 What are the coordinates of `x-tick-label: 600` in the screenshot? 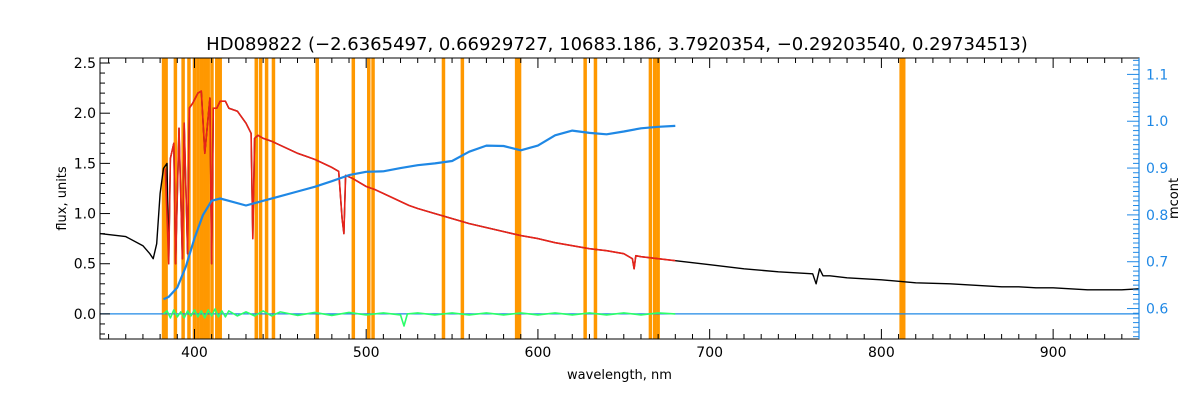 It's located at (538, 353).